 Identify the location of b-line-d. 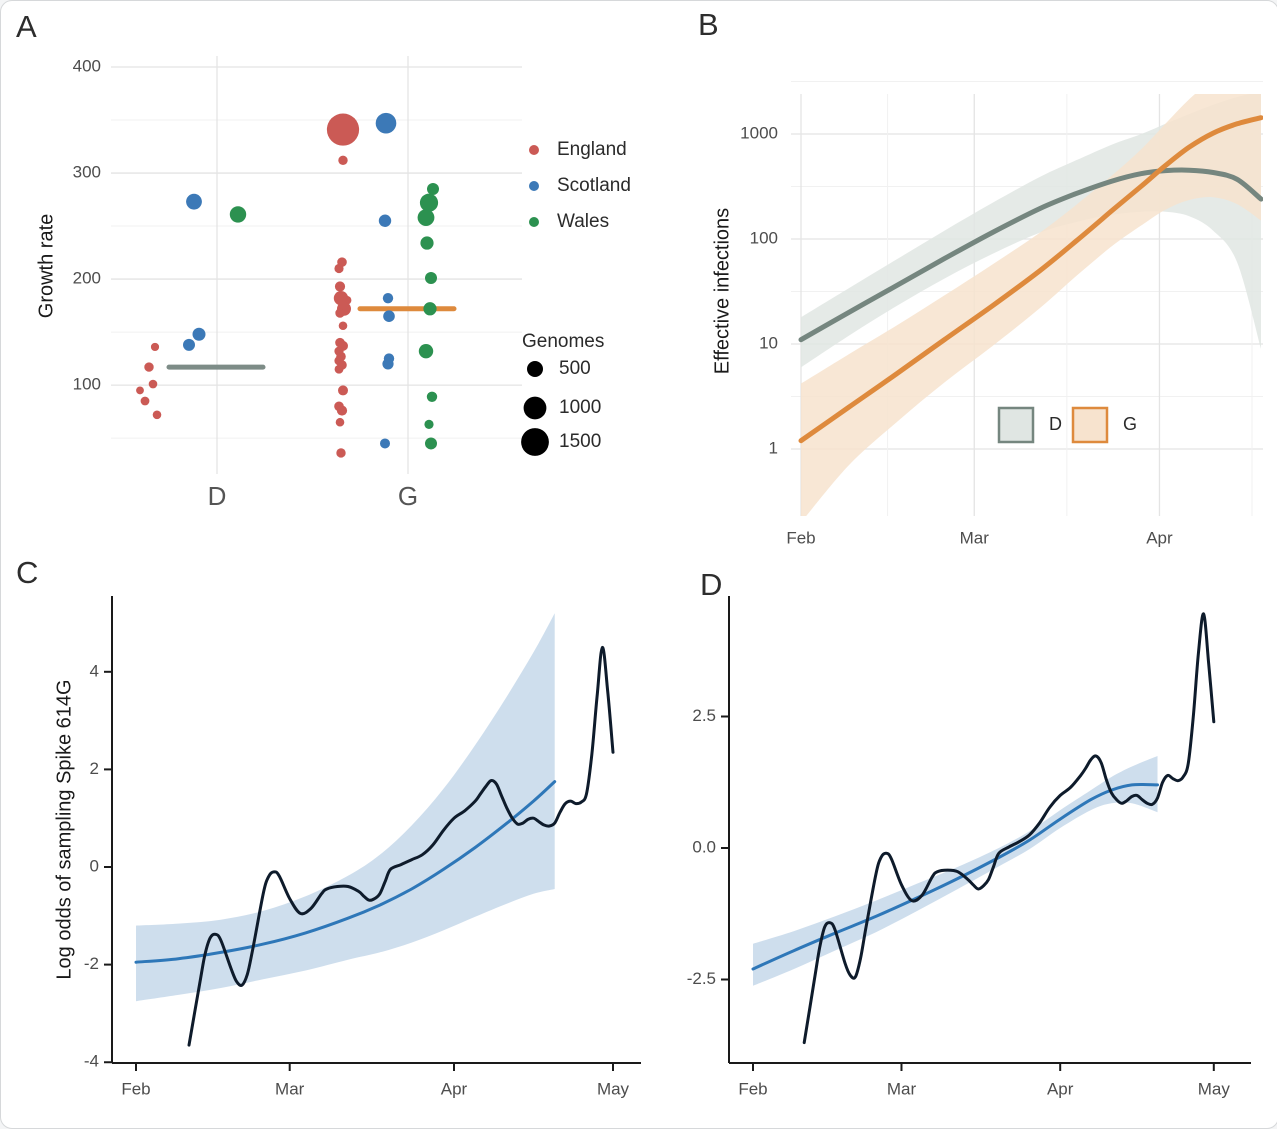
(1030, 255).